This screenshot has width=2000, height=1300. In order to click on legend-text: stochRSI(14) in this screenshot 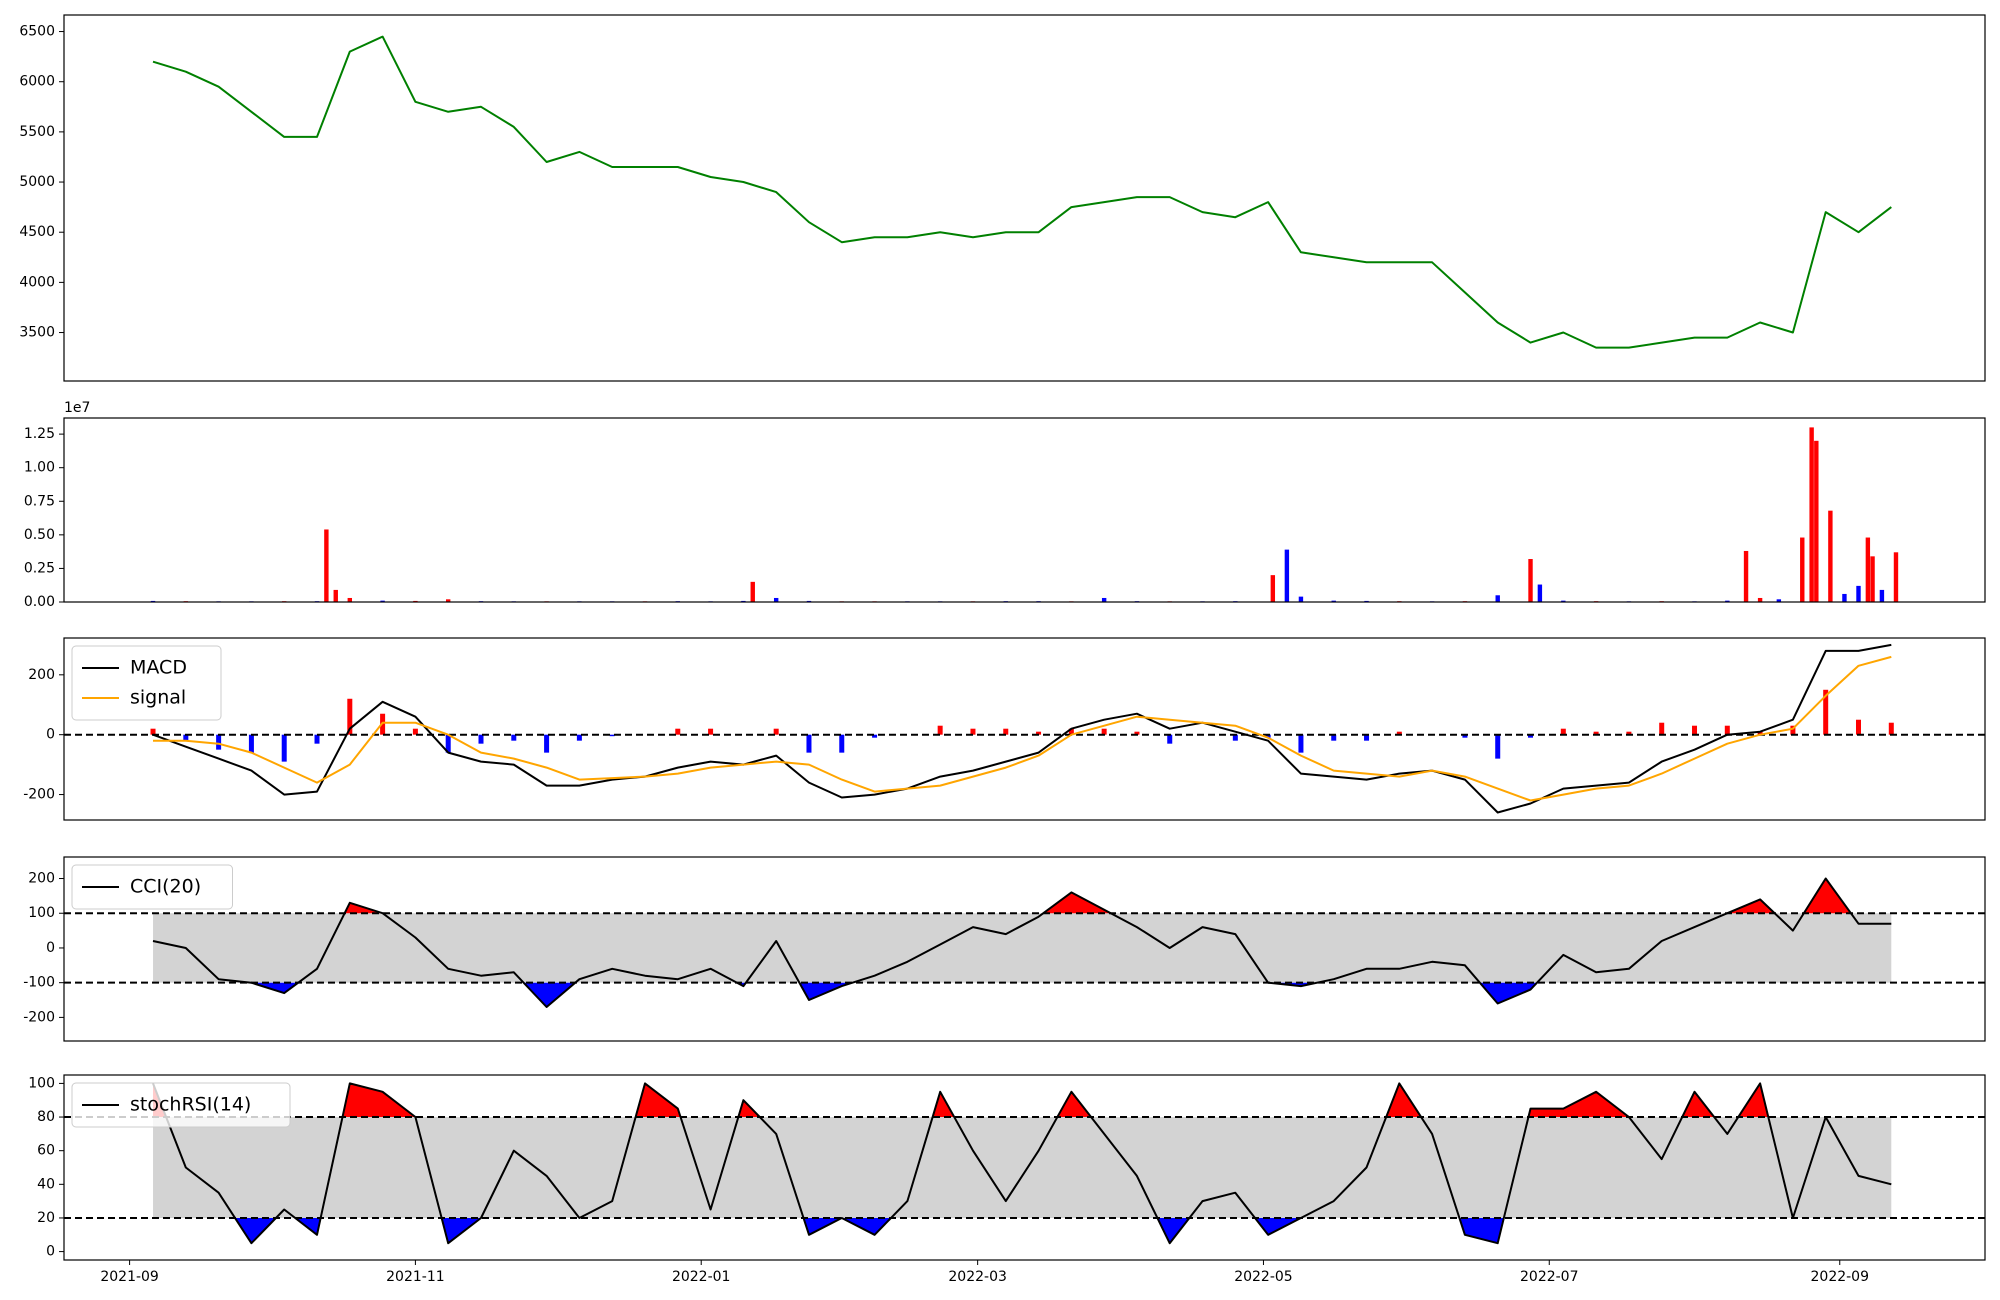, I will do `click(190, 1105)`.